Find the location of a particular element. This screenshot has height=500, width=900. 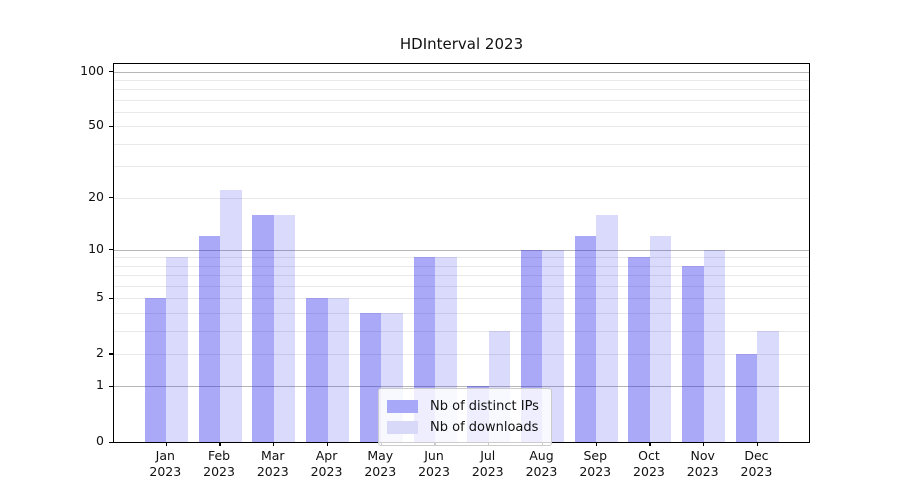

legend-label-distinct-ips: Nb of distinct IPs is located at coordinates (484, 406).